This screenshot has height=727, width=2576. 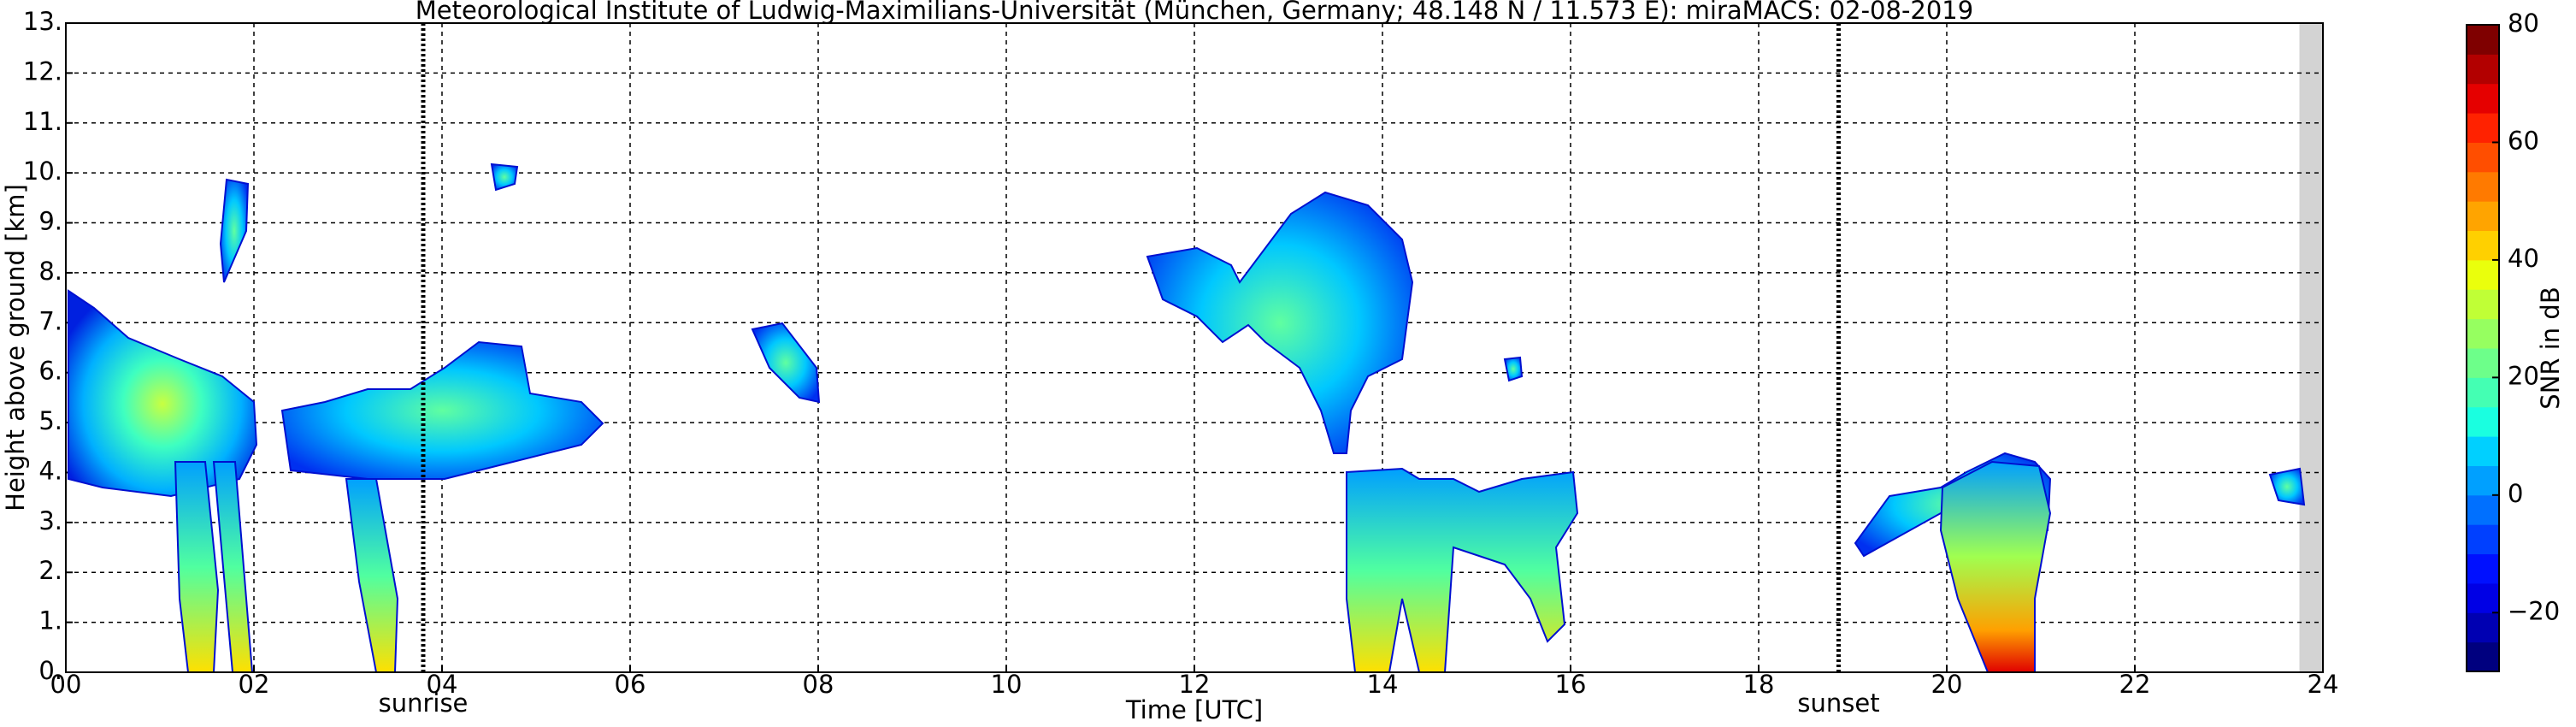 What do you see at coordinates (255, 684) in the screenshot?
I see `x-tick-label: 02` at bounding box center [255, 684].